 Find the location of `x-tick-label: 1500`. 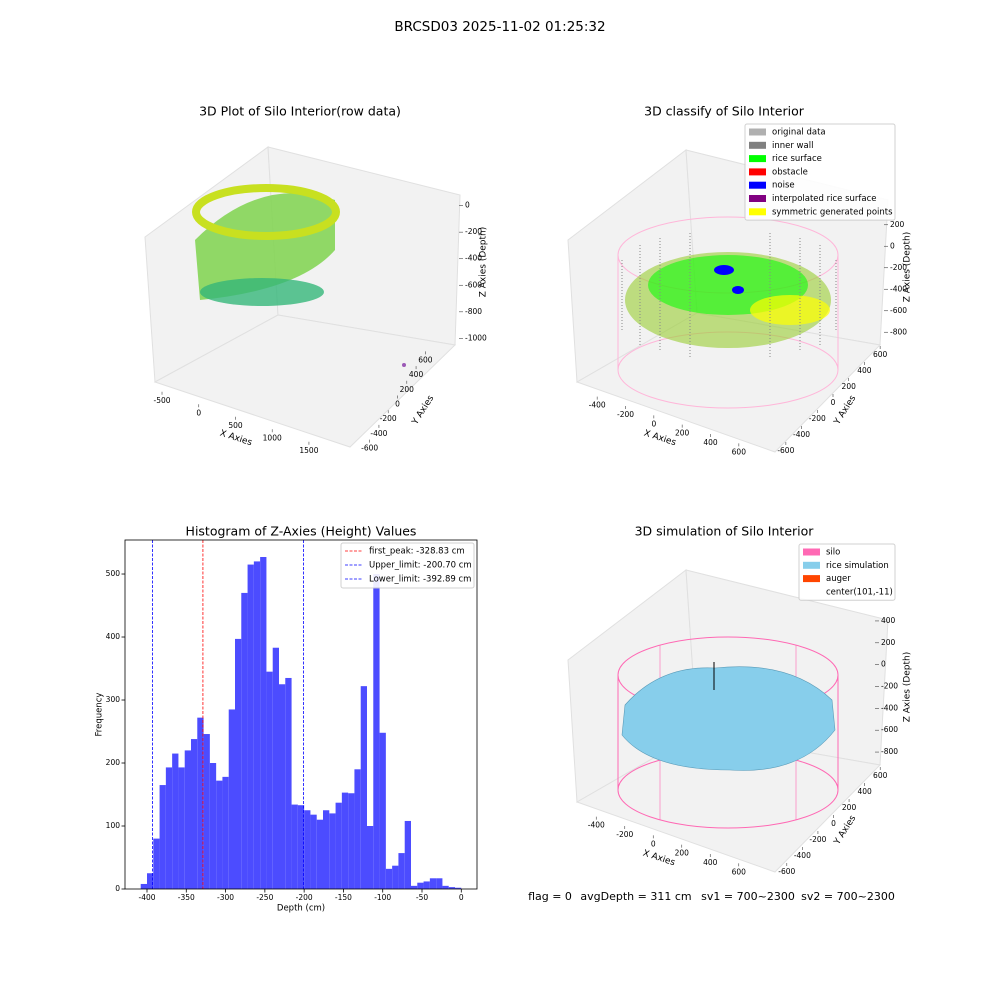

x-tick-label: 1500 is located at coordinates (308, 450).